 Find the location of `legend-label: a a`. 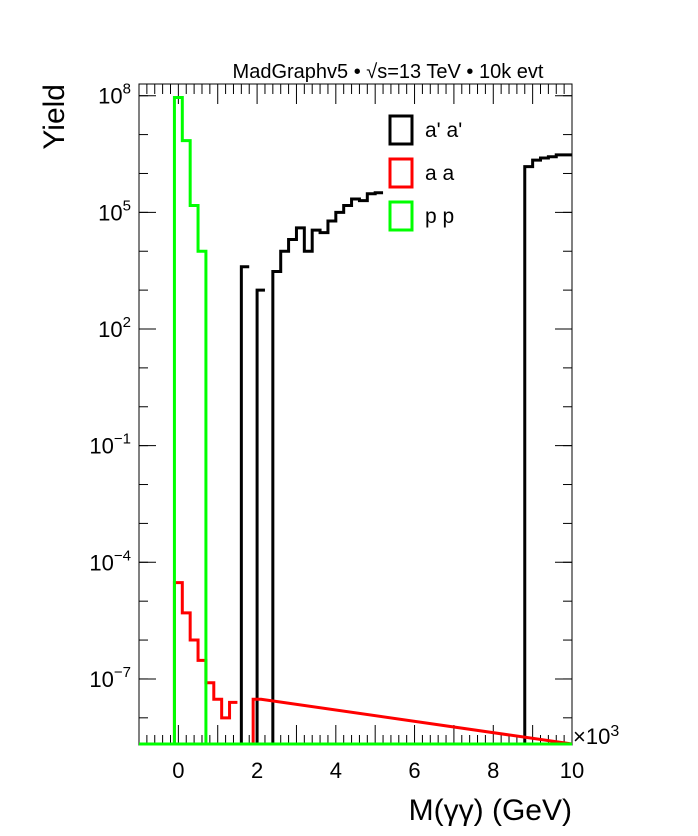

legend-label: a a is located at coordinates (440, 173).